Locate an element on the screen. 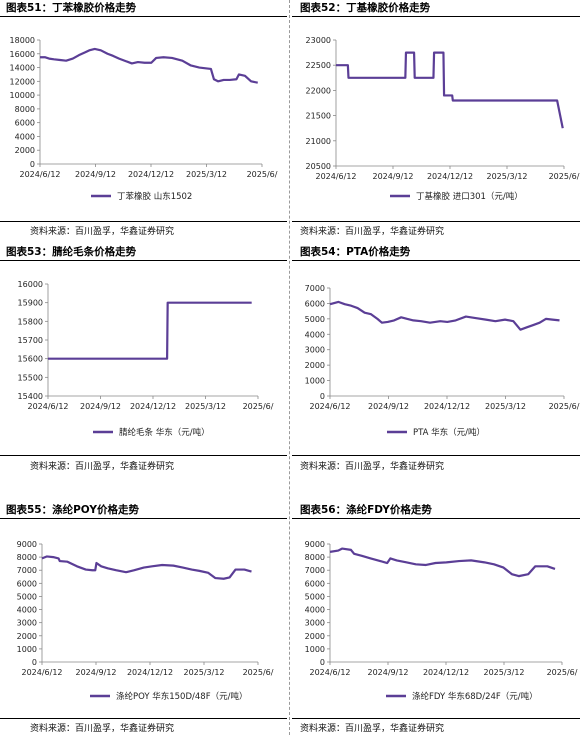 The width and height of the screenshot is (580, 735). figure-title-51: 图表51：丁苯橡胶价格走势 is located at coordinates (71, 8).